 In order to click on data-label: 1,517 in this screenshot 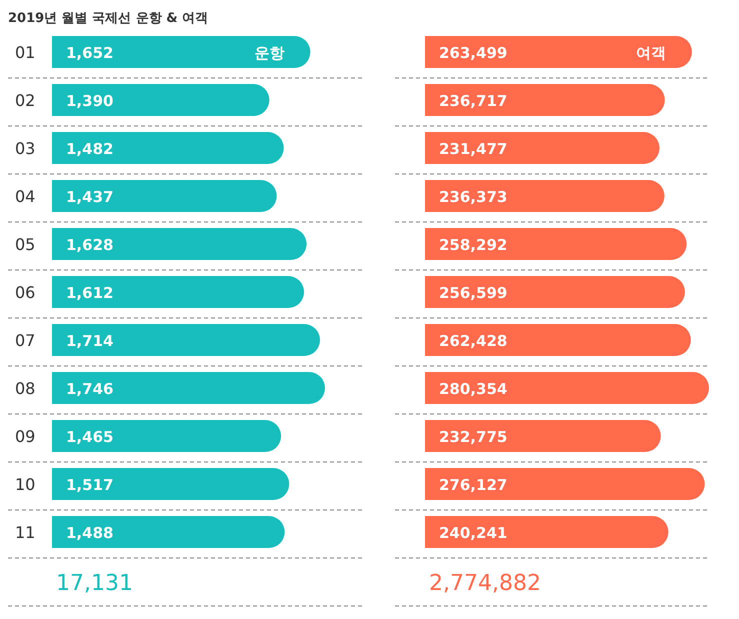, I will do `click(90, 485)`.